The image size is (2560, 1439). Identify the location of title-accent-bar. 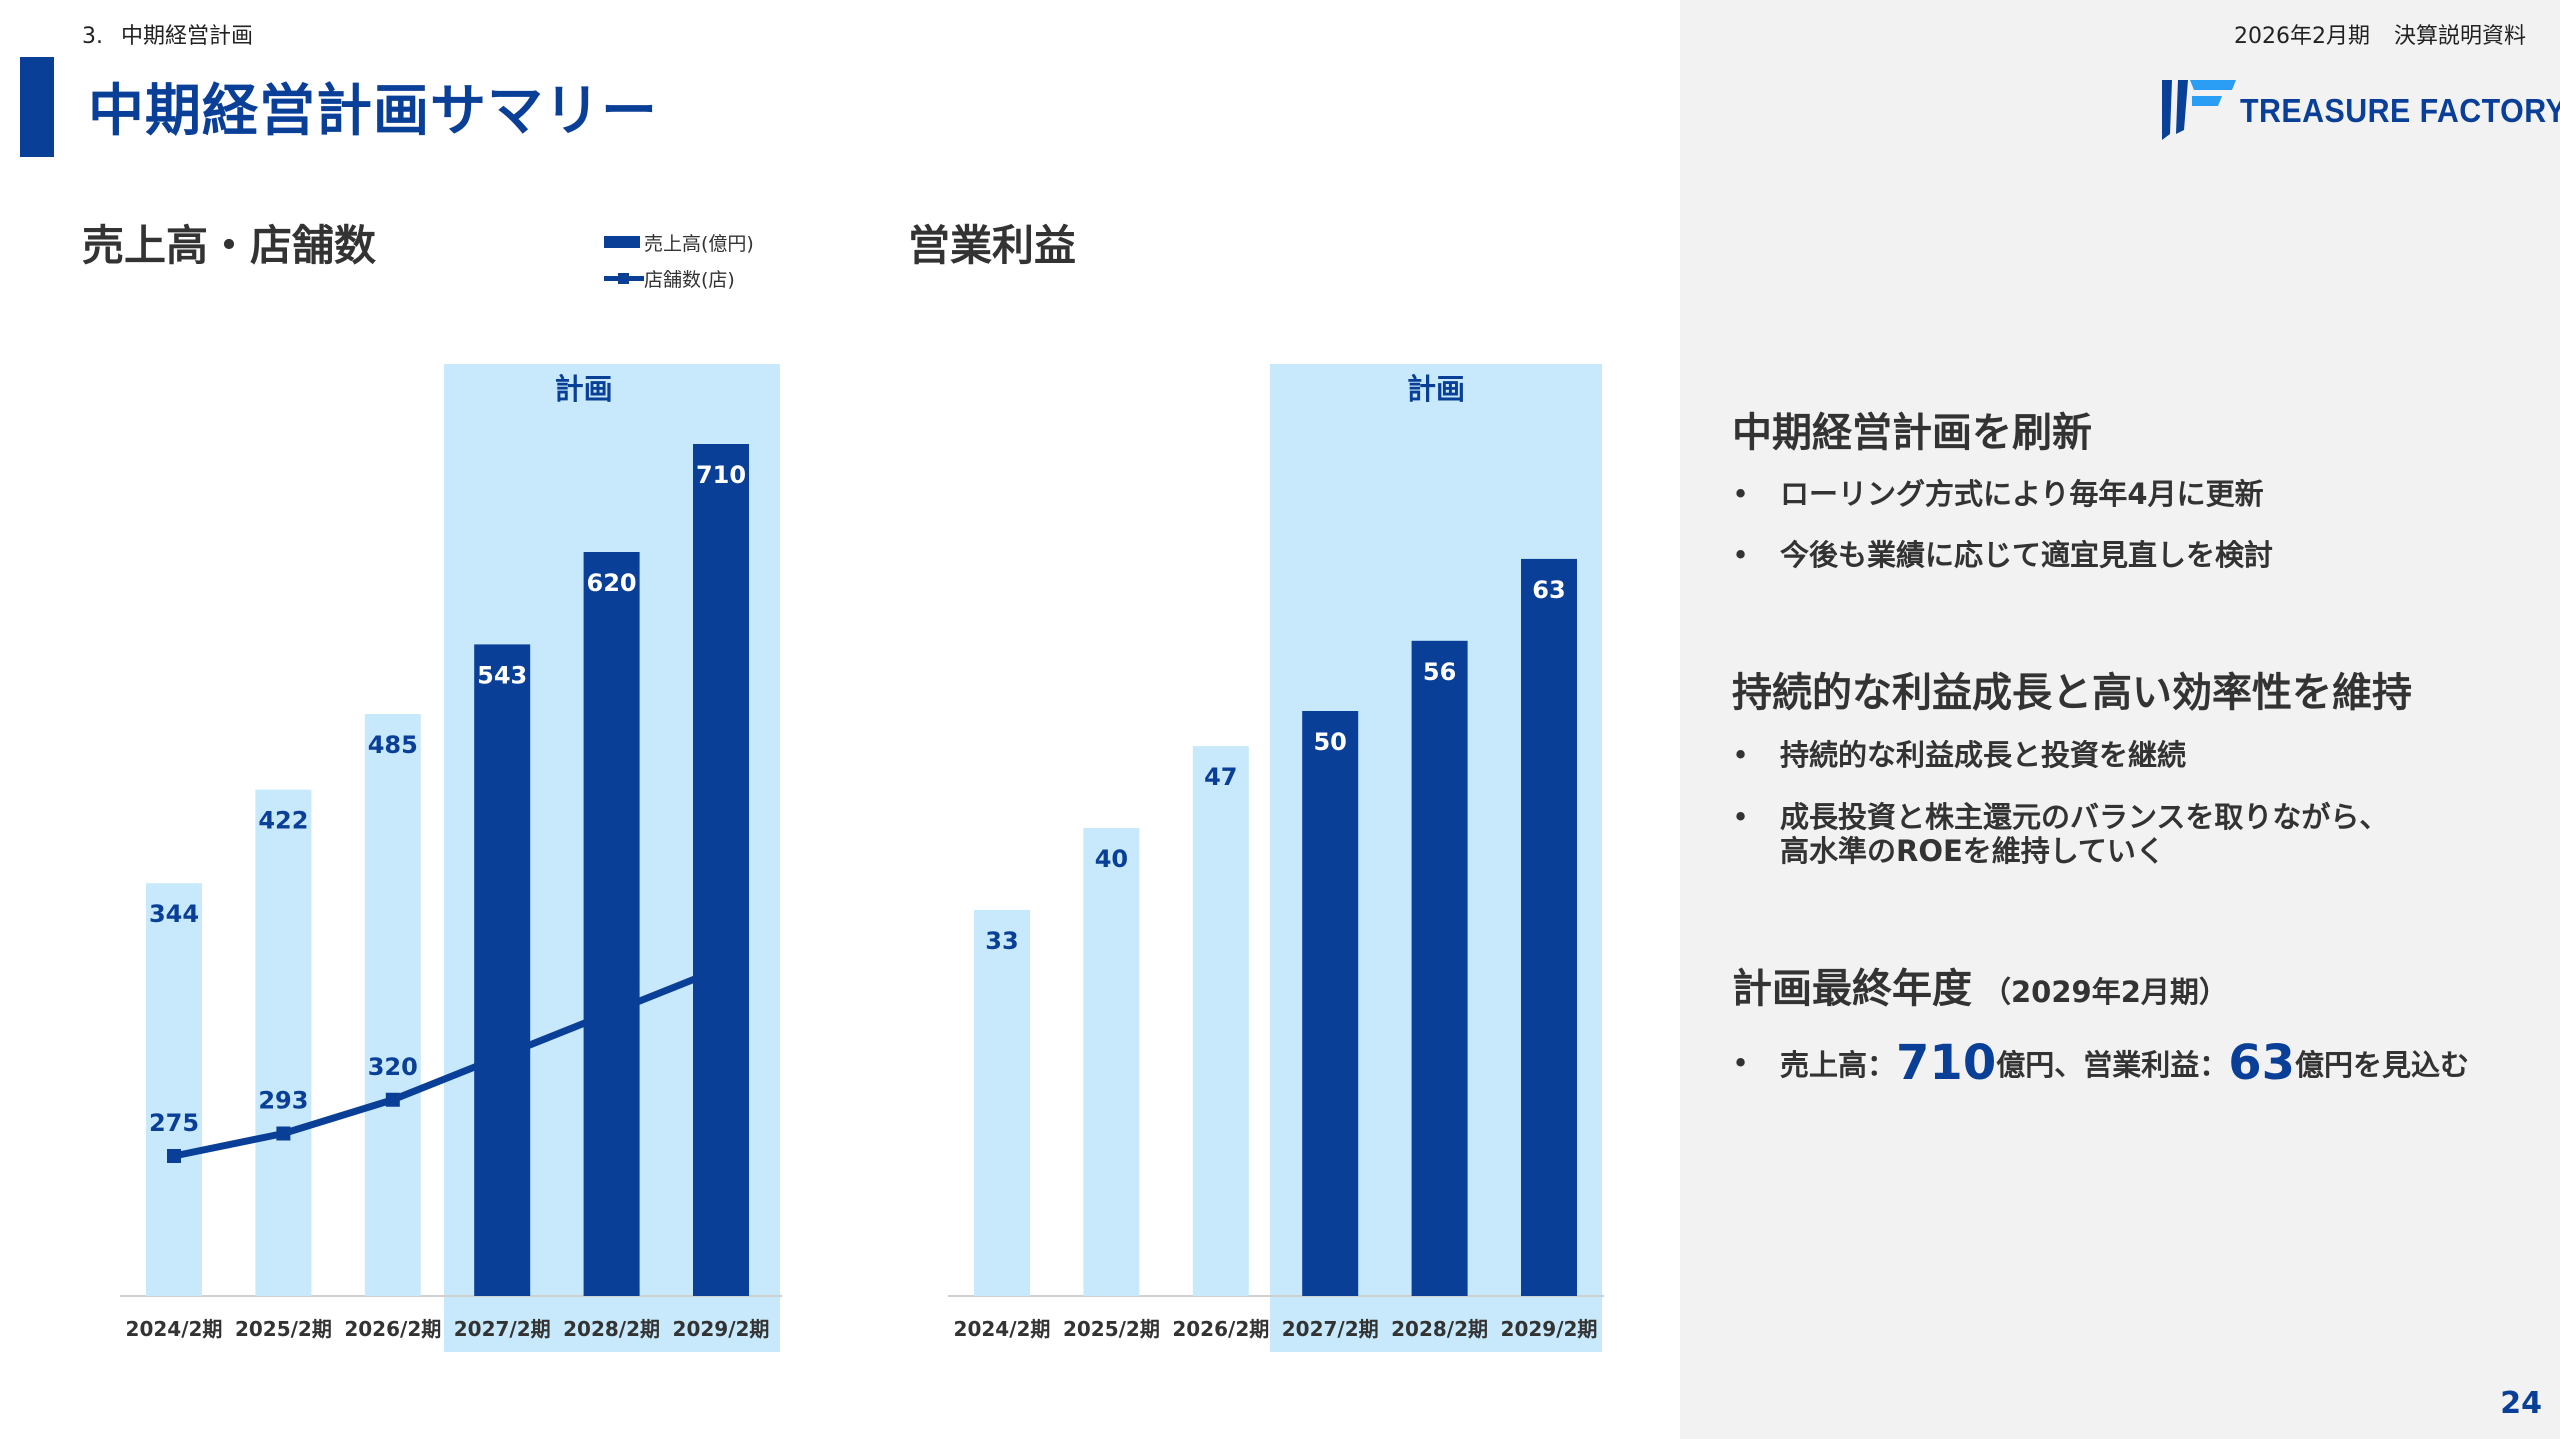
(37, 107).